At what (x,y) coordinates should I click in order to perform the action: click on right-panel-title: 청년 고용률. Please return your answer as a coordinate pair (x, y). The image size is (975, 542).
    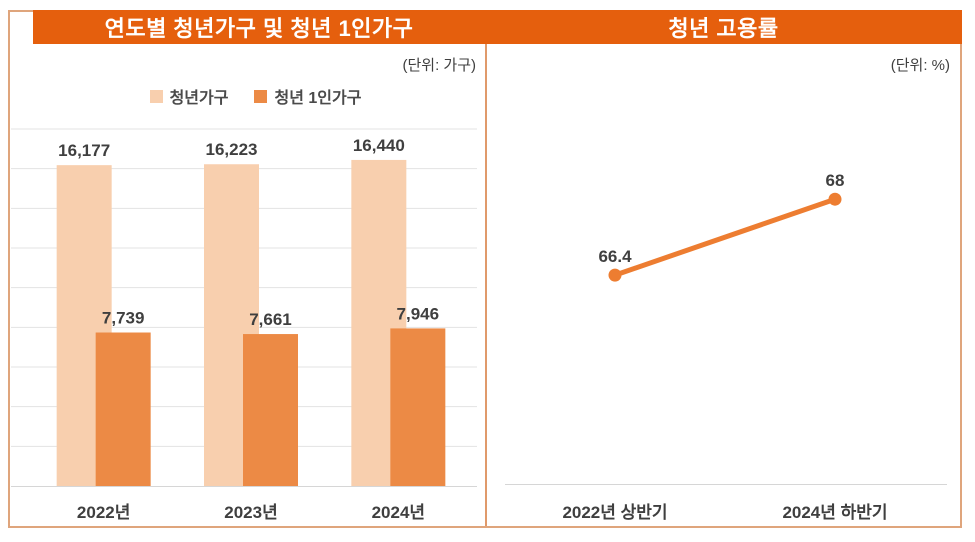
    Looking at the image, I should click on (723, 28).